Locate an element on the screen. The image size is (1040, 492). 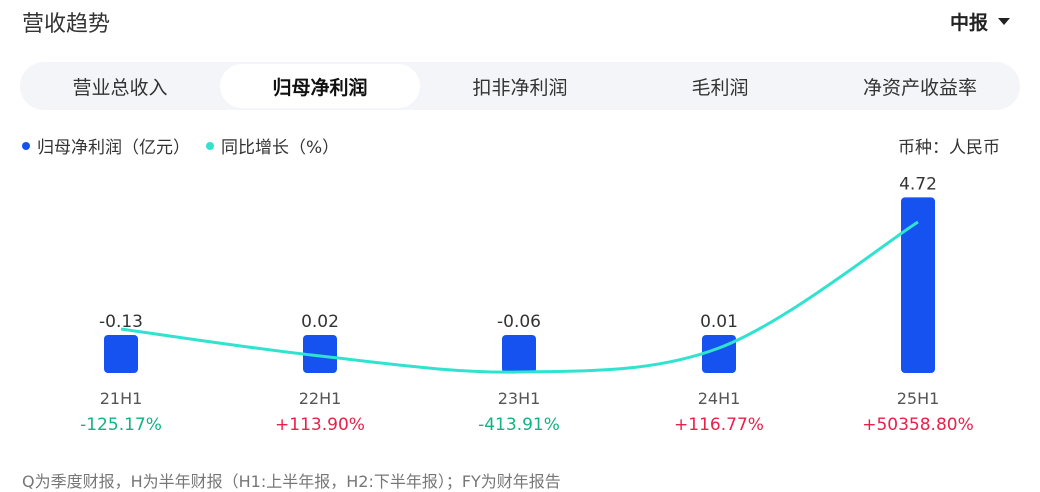
bar-value-label: 4.72 is located at coordinates (918, 184).